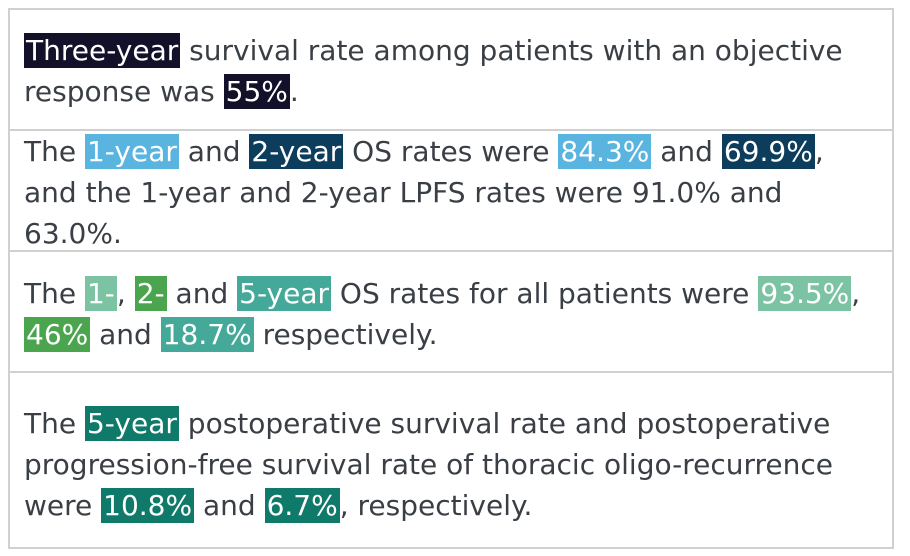  Describe the element at coordinates (294, 91) in the screenshot. I see `text-segment: .` at that location.